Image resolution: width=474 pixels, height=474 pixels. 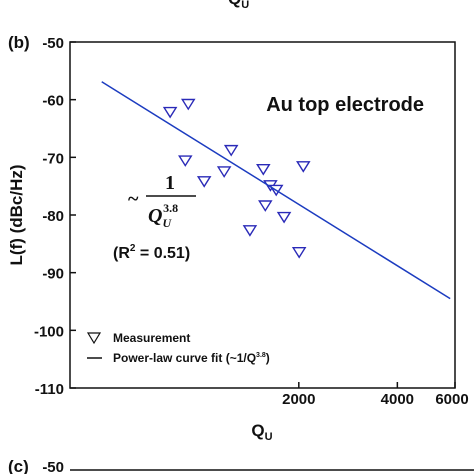 I want to click on next-panel-label: (c), so click(x=18, y=465).